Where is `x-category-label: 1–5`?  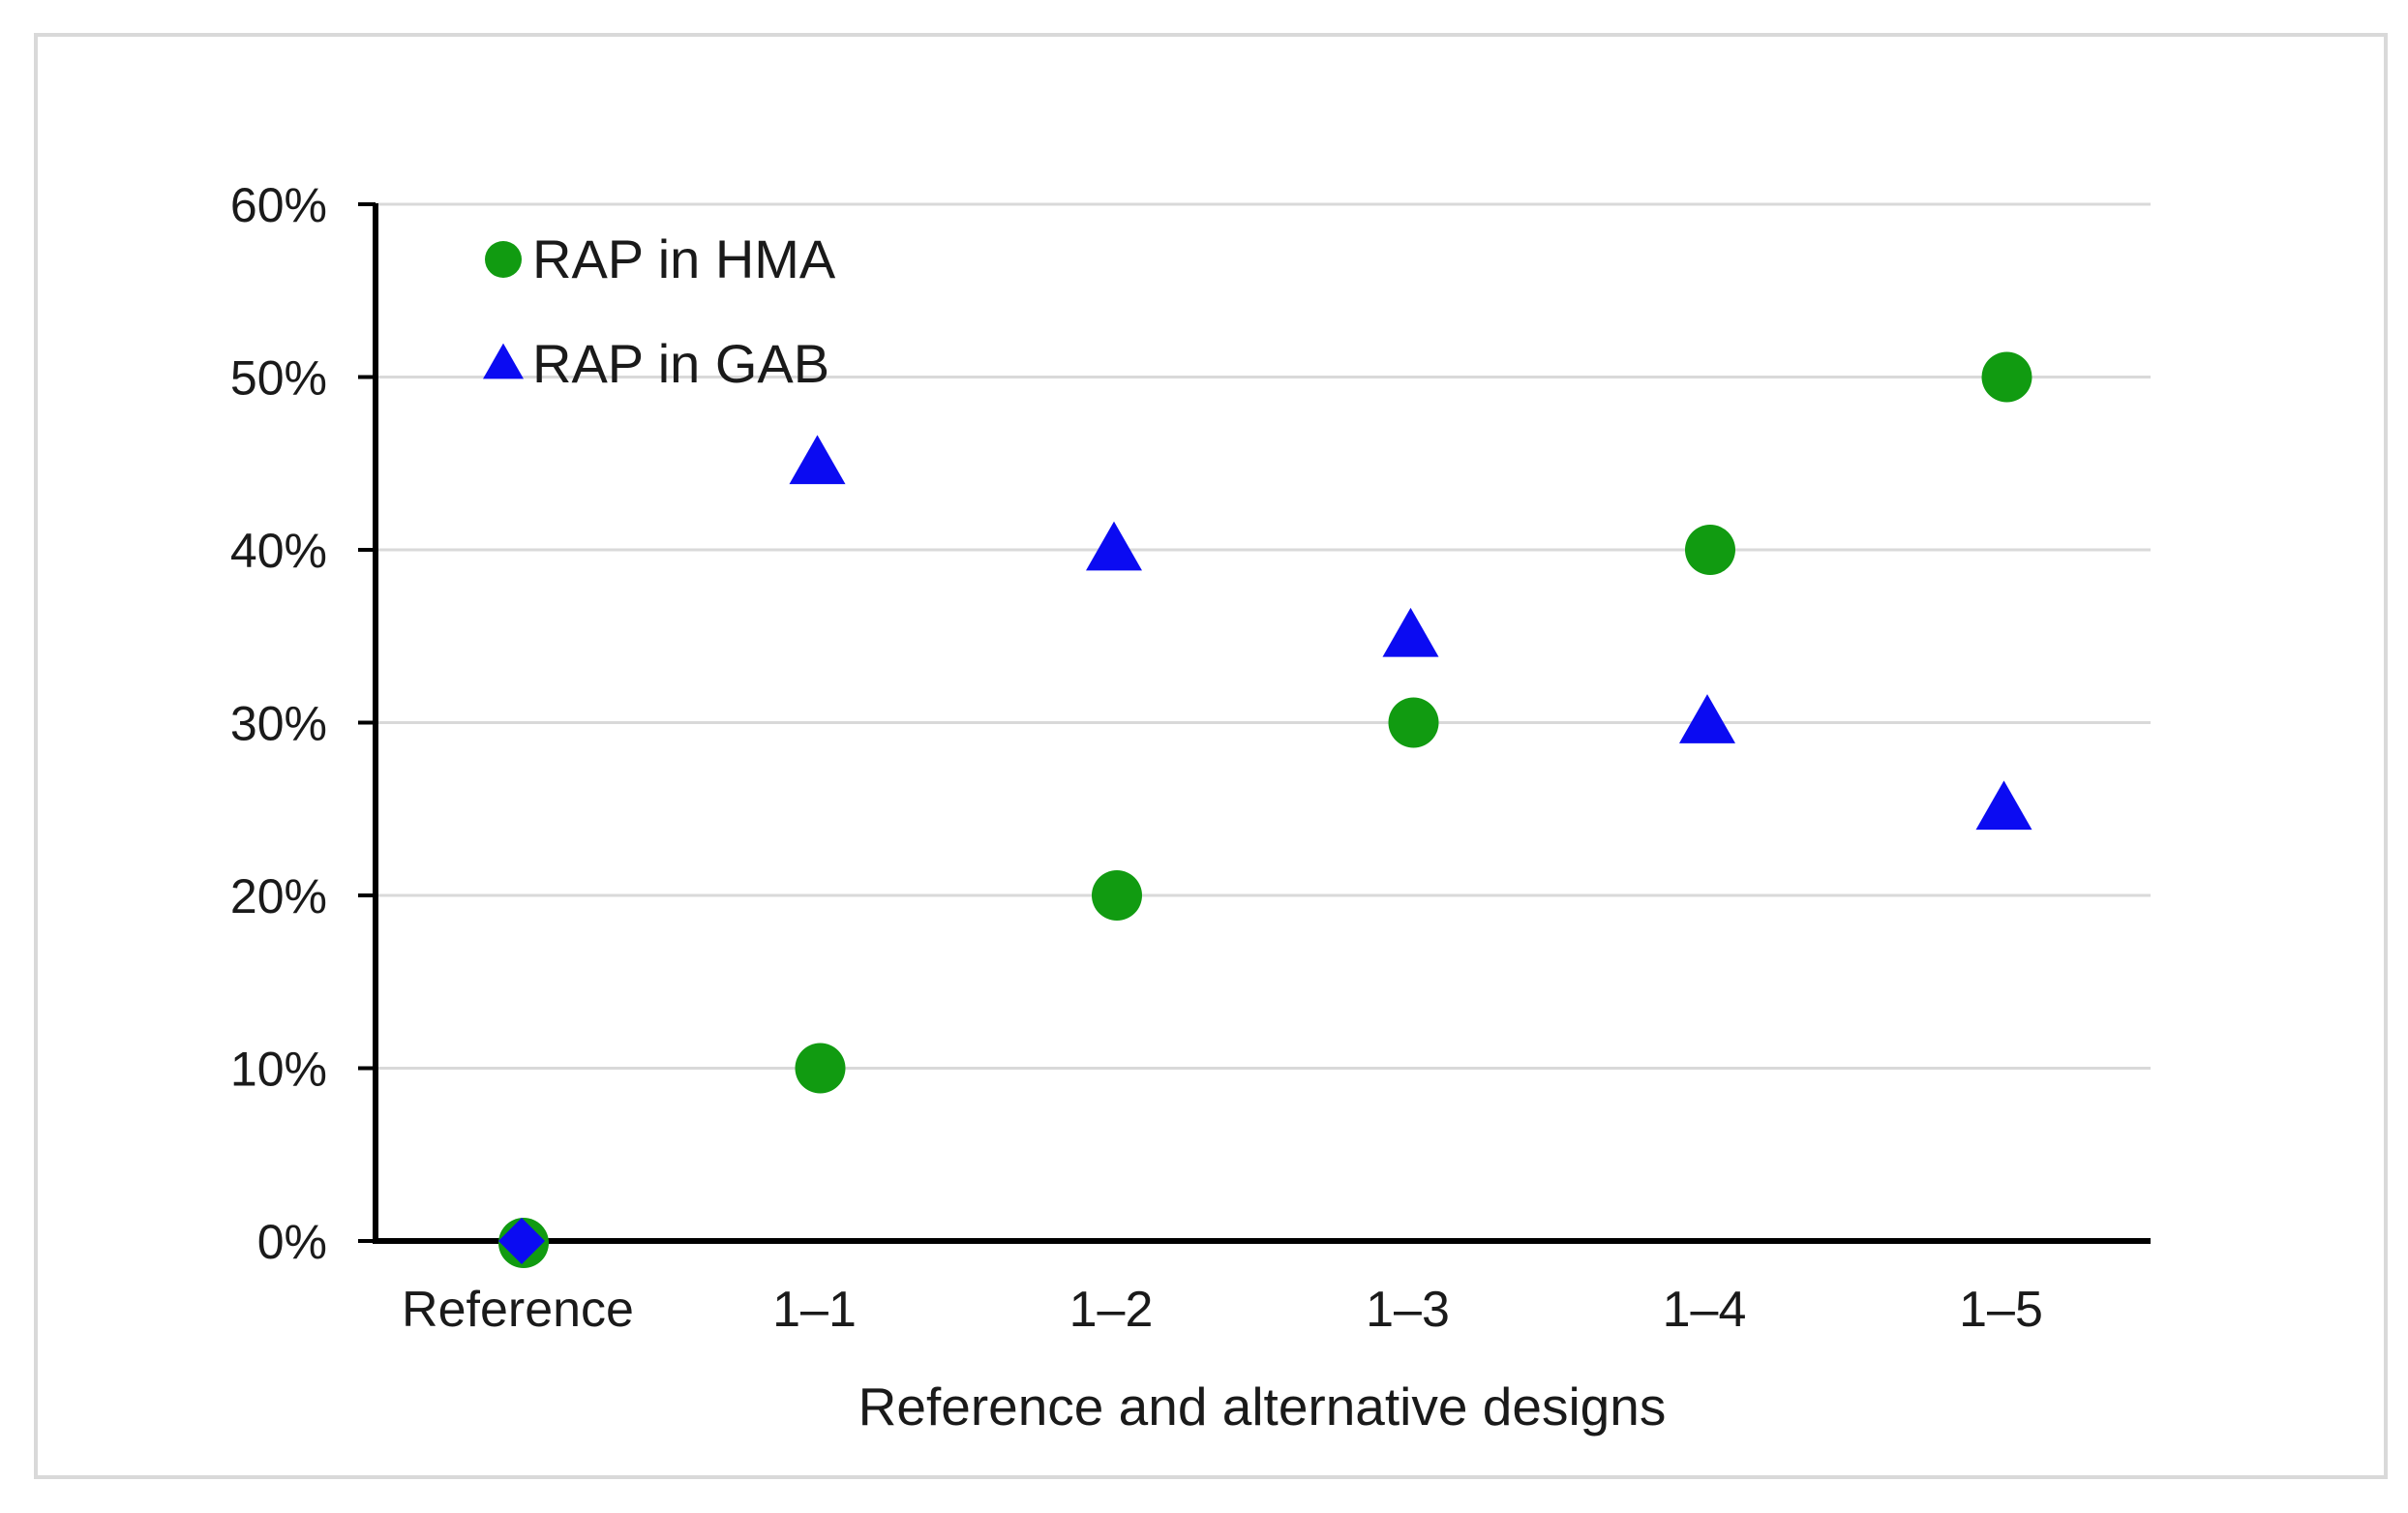 x-category-label: 1–5 is located at coordinates (2001, 1310).